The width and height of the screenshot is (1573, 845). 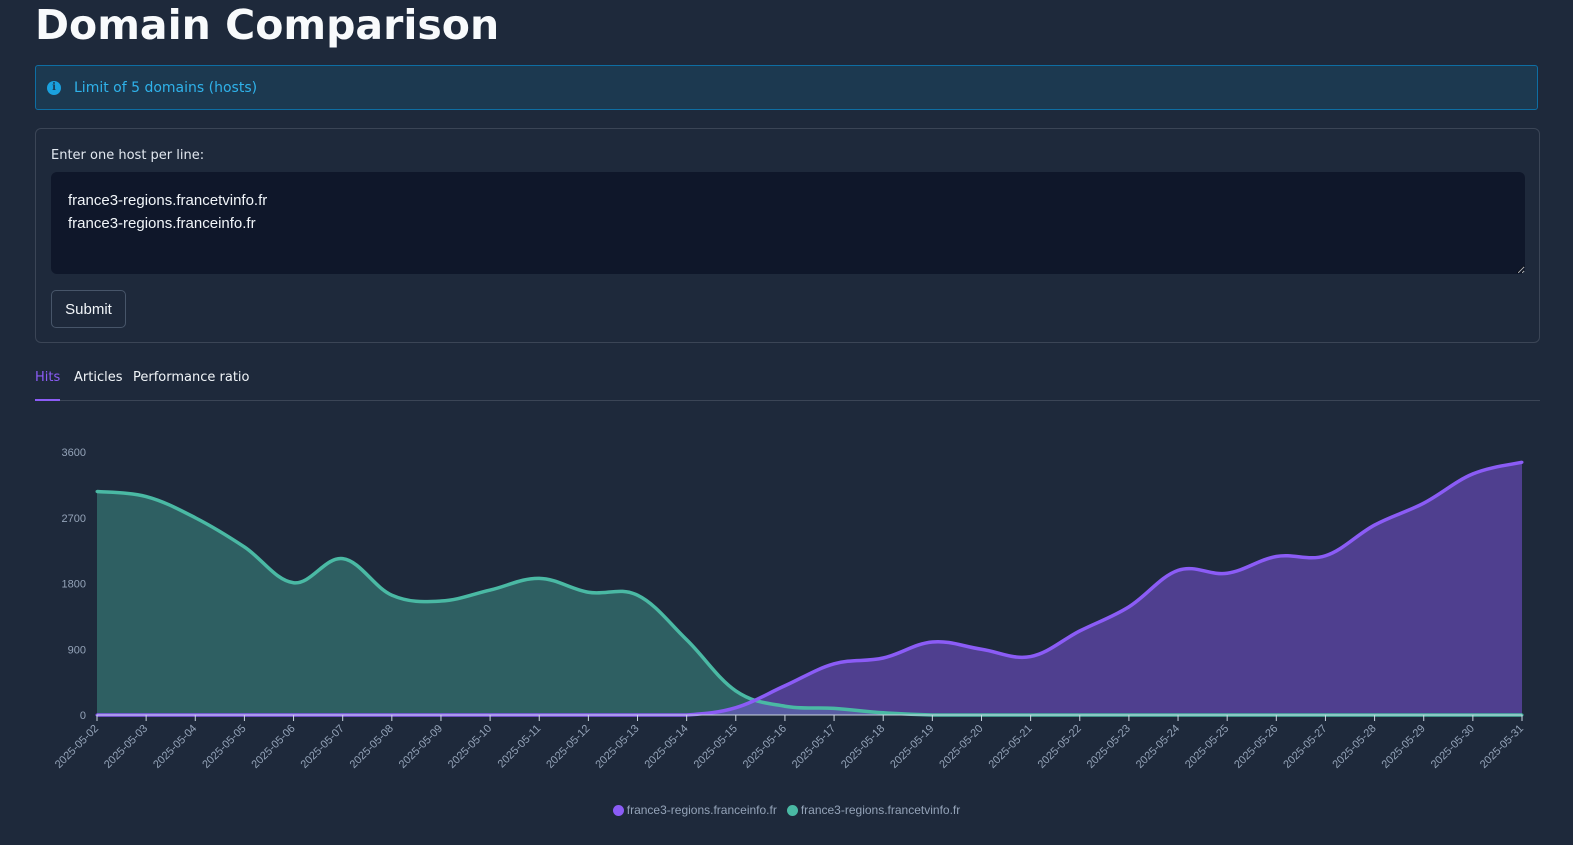 What do you see at coordinates (1010, 747) in the screenshot?
I see `x-tick-label: 2025-05-21` at bounding box center [1010, 747].